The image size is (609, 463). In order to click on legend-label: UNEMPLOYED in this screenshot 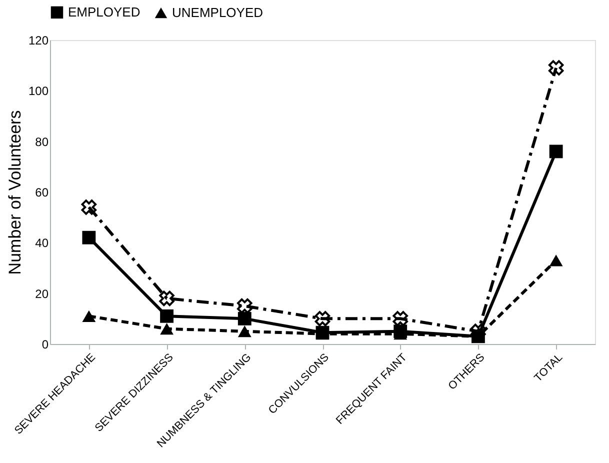, I will do `click(218, 12)`.